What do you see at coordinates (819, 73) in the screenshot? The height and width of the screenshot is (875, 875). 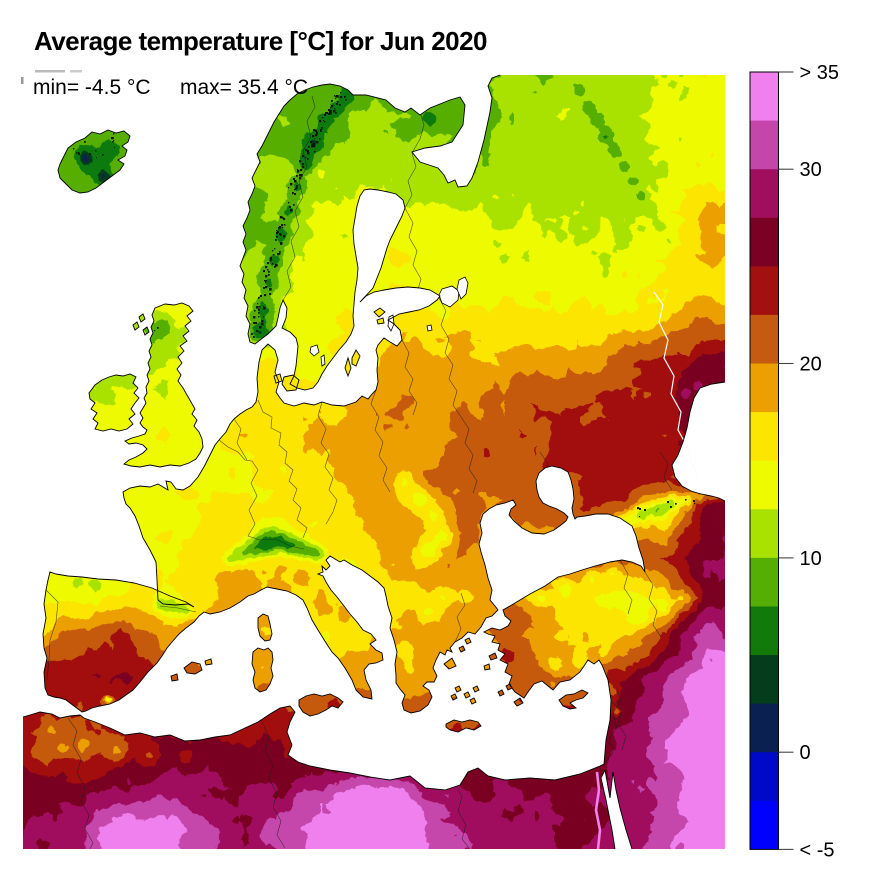 I see `svg-text: > 35` at bounding box center [819, 73].